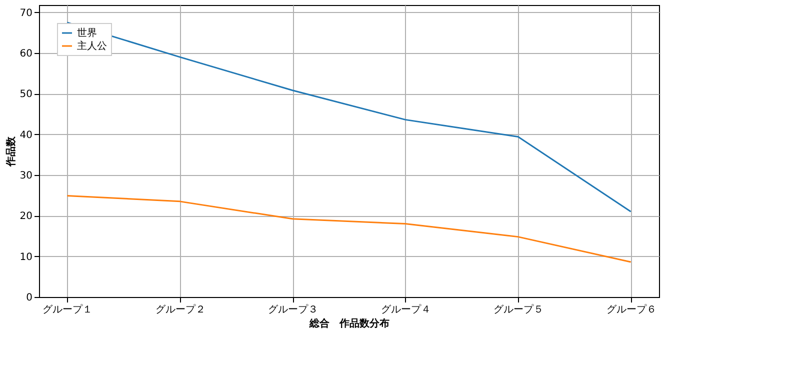 Image resolution: width=800 pixels, height=389 pixels. Describe the element at coordinates (26, 135) in the screenshot. I see `y-tick-label: 40` at that location.